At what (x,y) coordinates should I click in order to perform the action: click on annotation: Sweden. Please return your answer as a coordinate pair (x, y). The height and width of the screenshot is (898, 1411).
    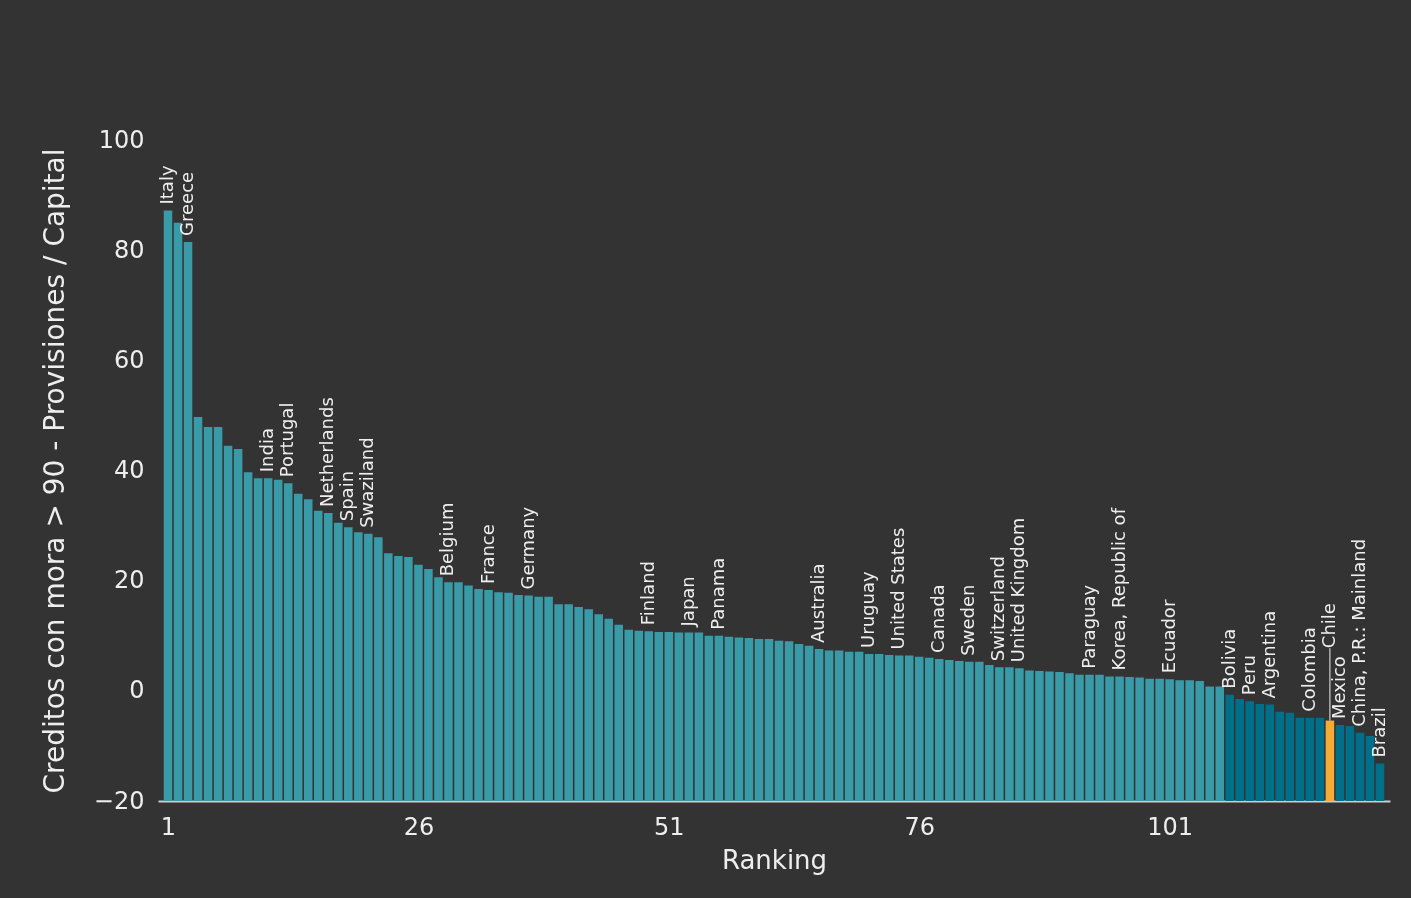
    Looking at the image, I should click on (968, 620).